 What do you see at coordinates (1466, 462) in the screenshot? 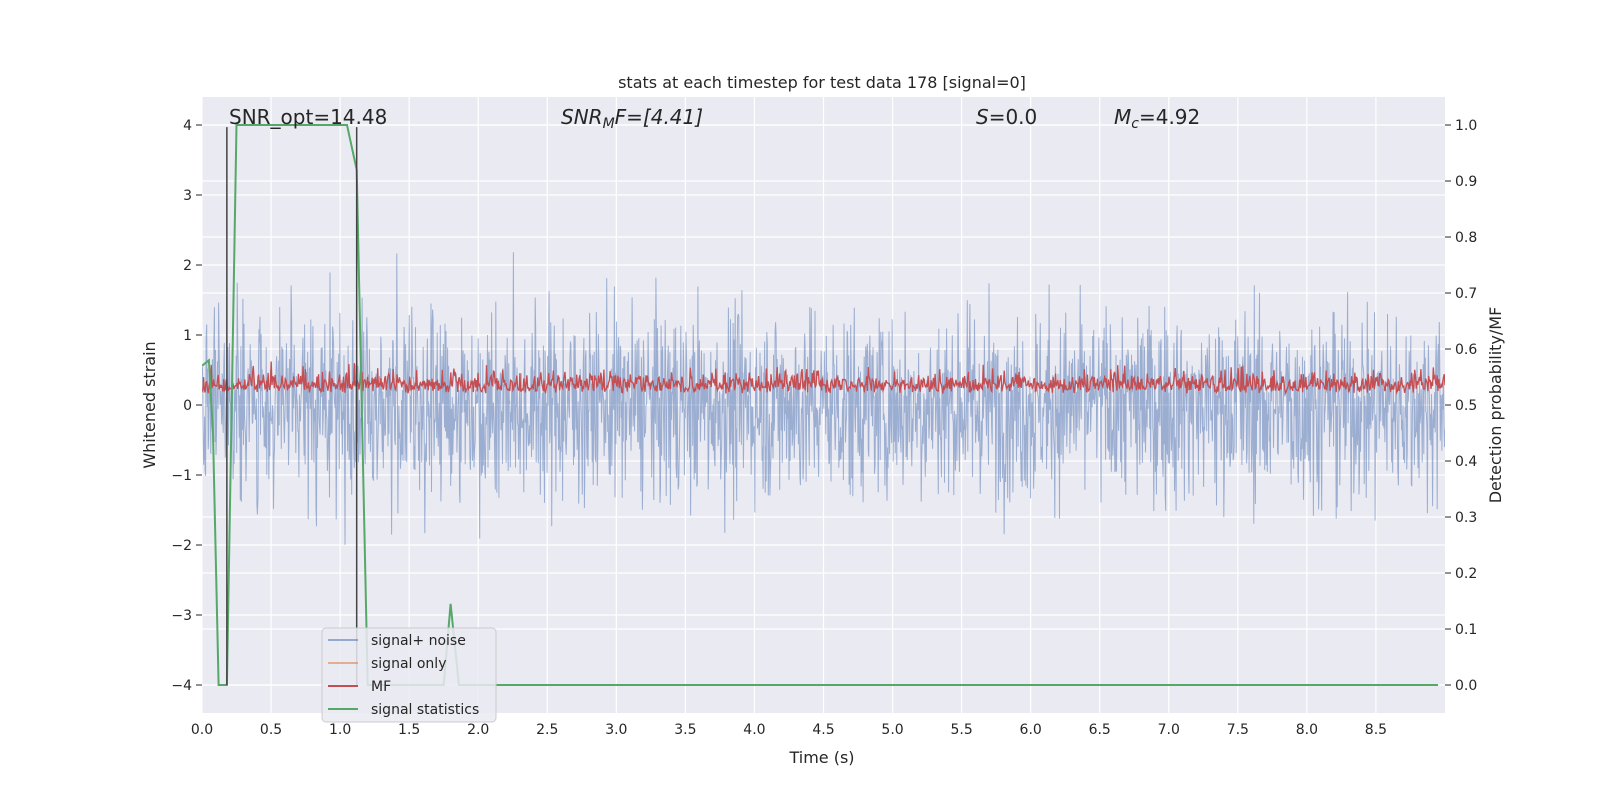
I see `y-tick-label-right: 0.4` at bounding box center [1466, 462].